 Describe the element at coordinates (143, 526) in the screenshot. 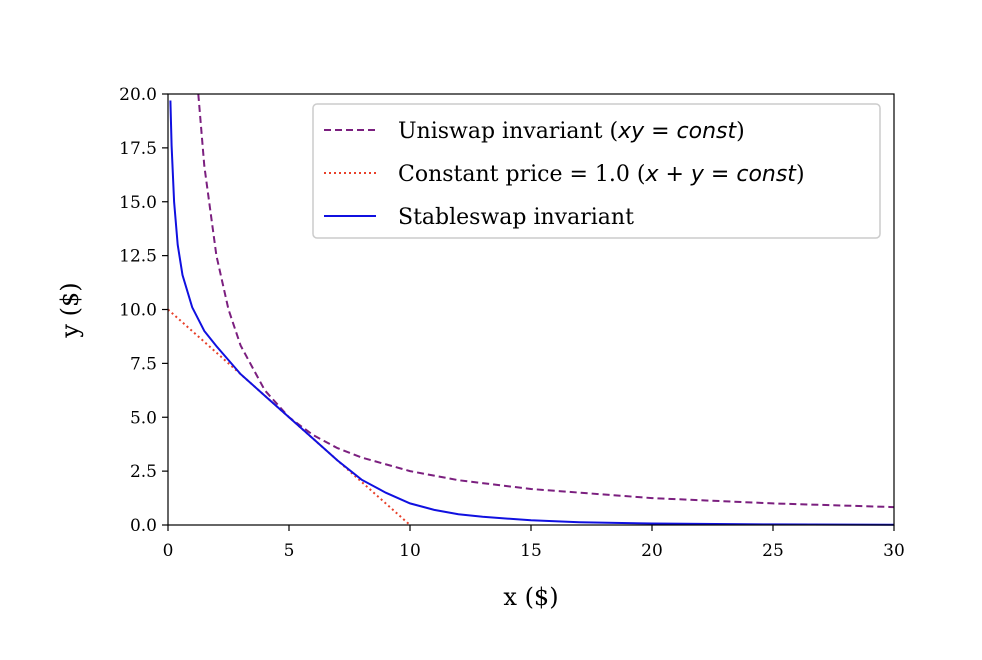

I see `y-tick-label: 0.0` at that location.